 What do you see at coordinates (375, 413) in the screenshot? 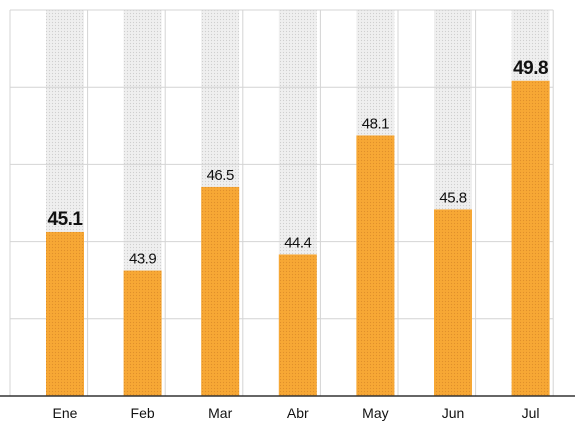
I see `x-tick-label: May` at bounding box center [375, 413].